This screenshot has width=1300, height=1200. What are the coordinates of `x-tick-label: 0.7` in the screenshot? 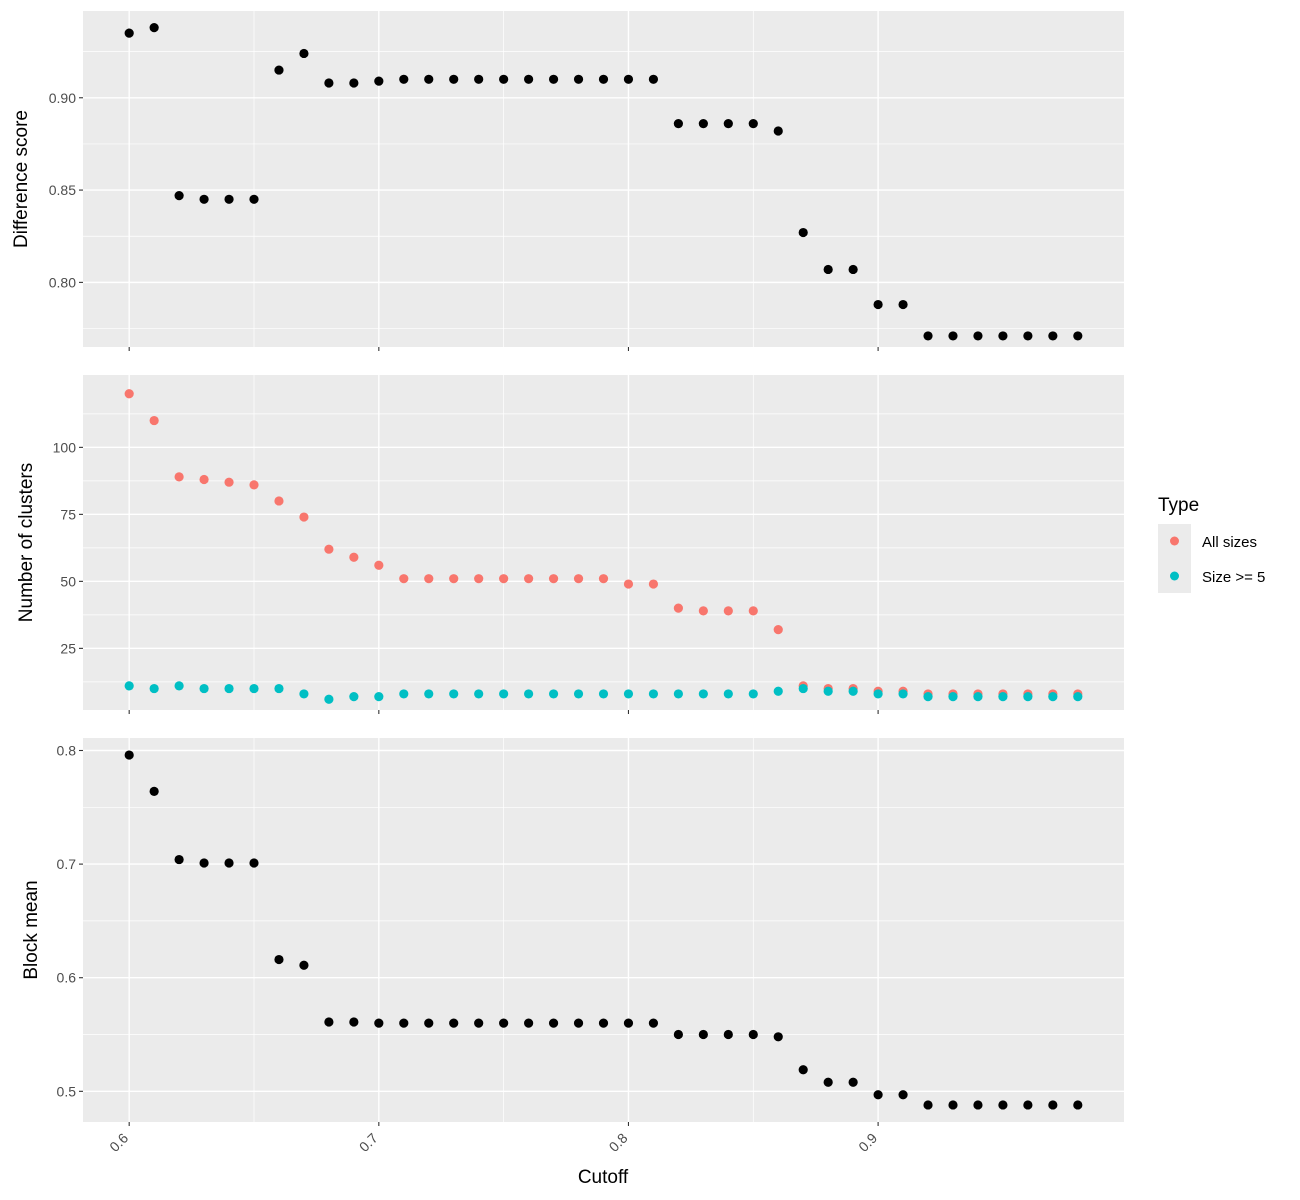 It's located at (368, 1142).